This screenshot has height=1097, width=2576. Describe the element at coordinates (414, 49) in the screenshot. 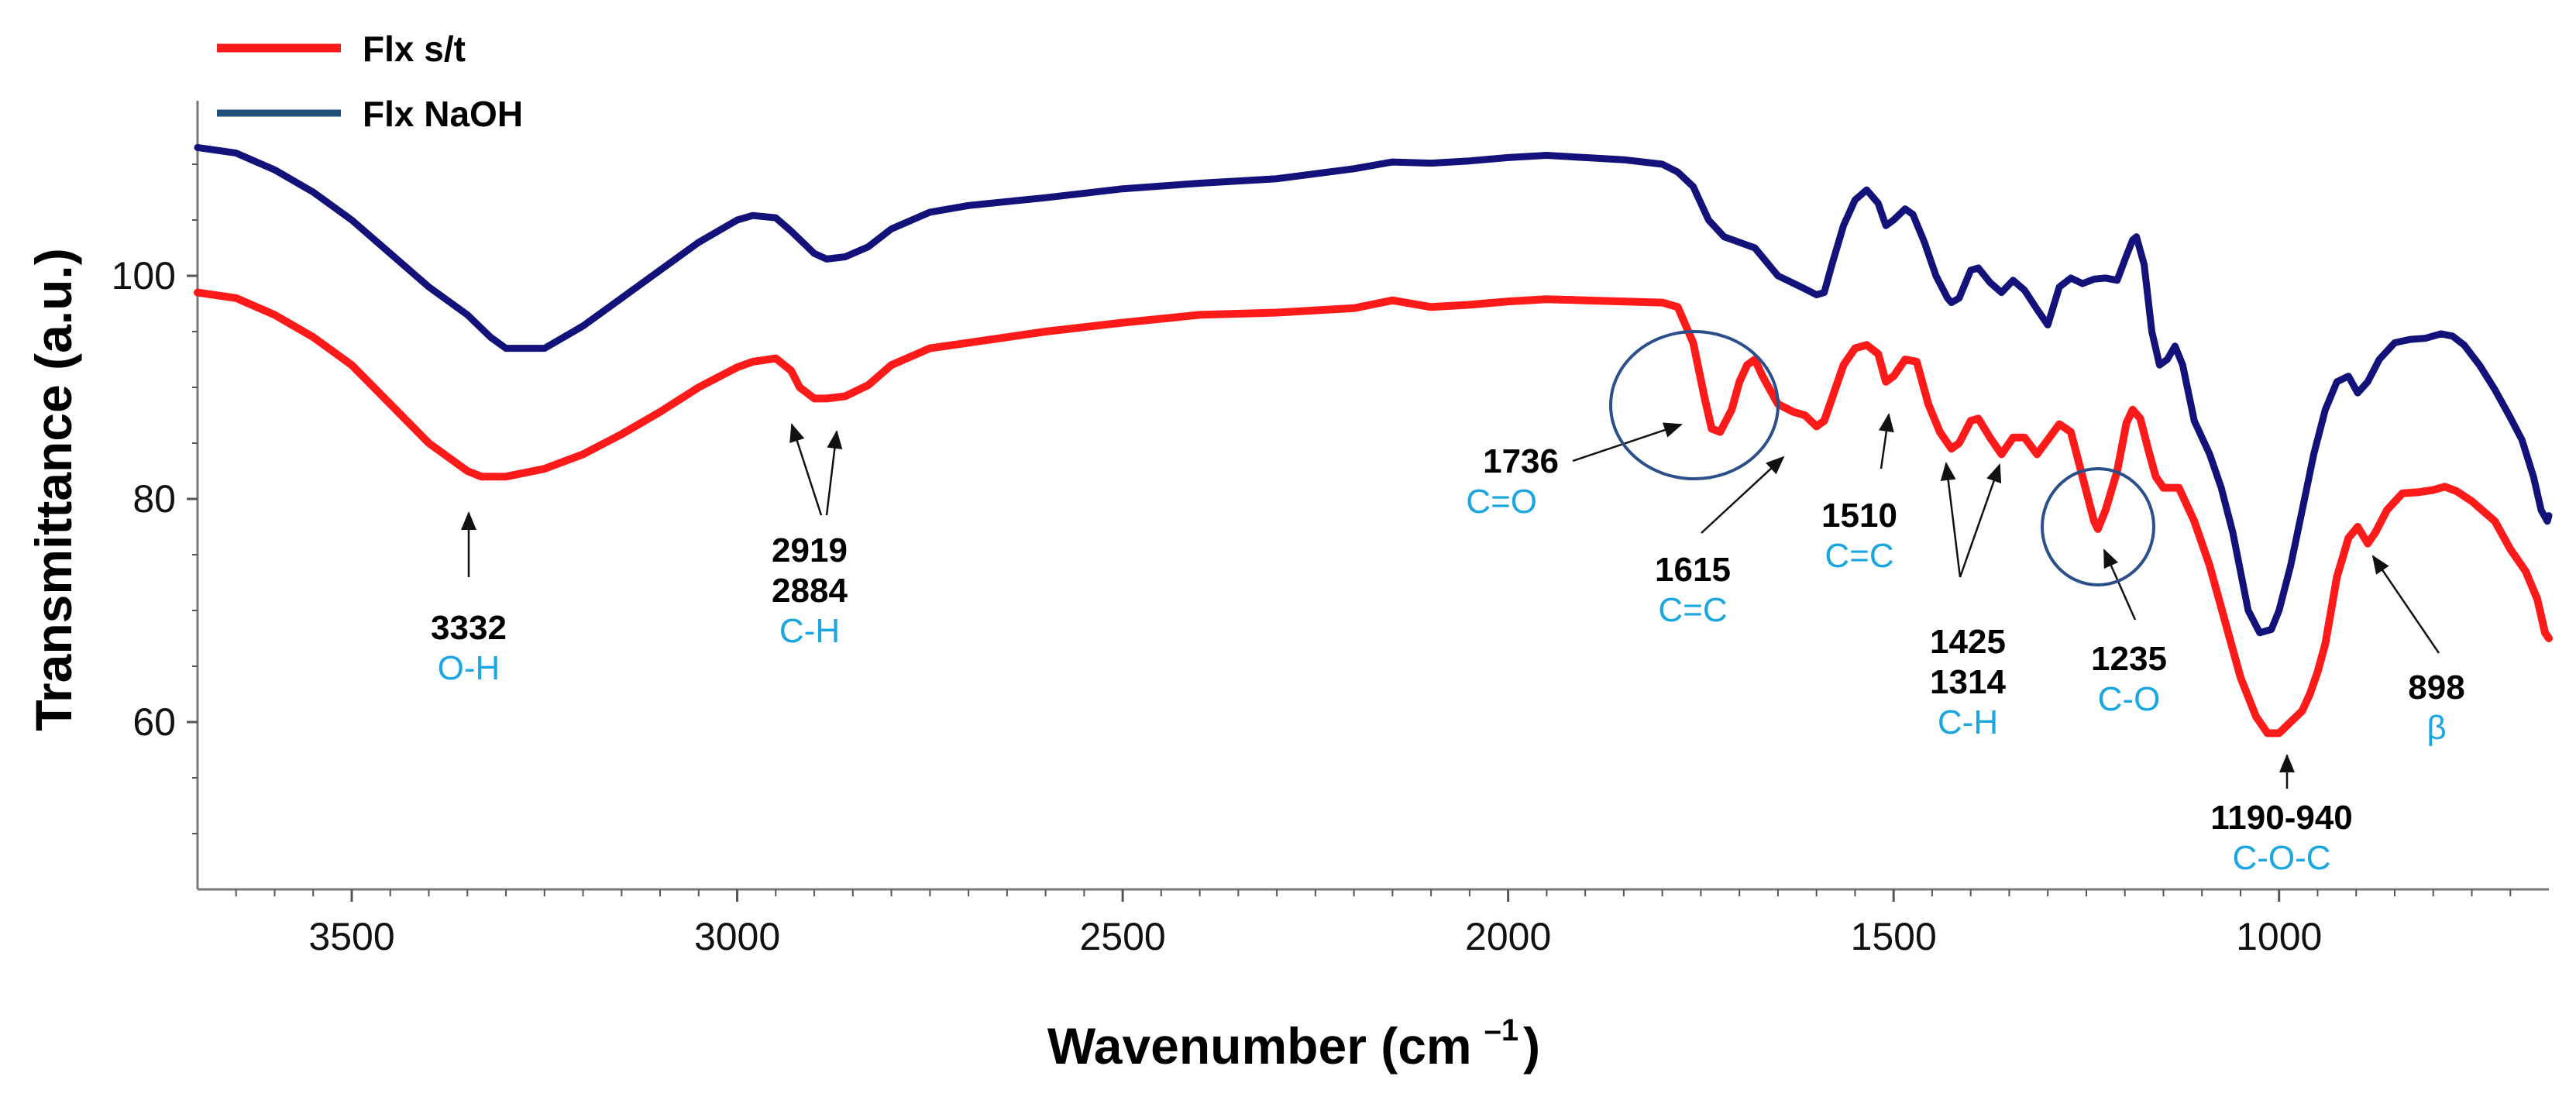

I see `legend-label-flx-st: Flx s/t` at that location.